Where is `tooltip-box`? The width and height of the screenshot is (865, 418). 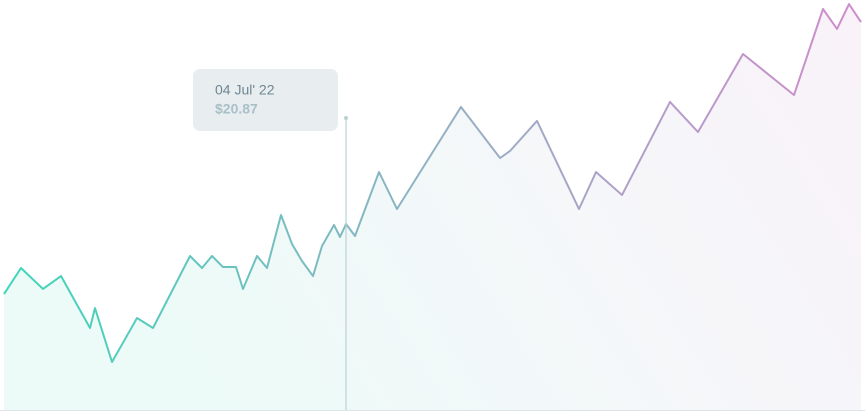 tooltip-box is located at coordinates (265, 100).